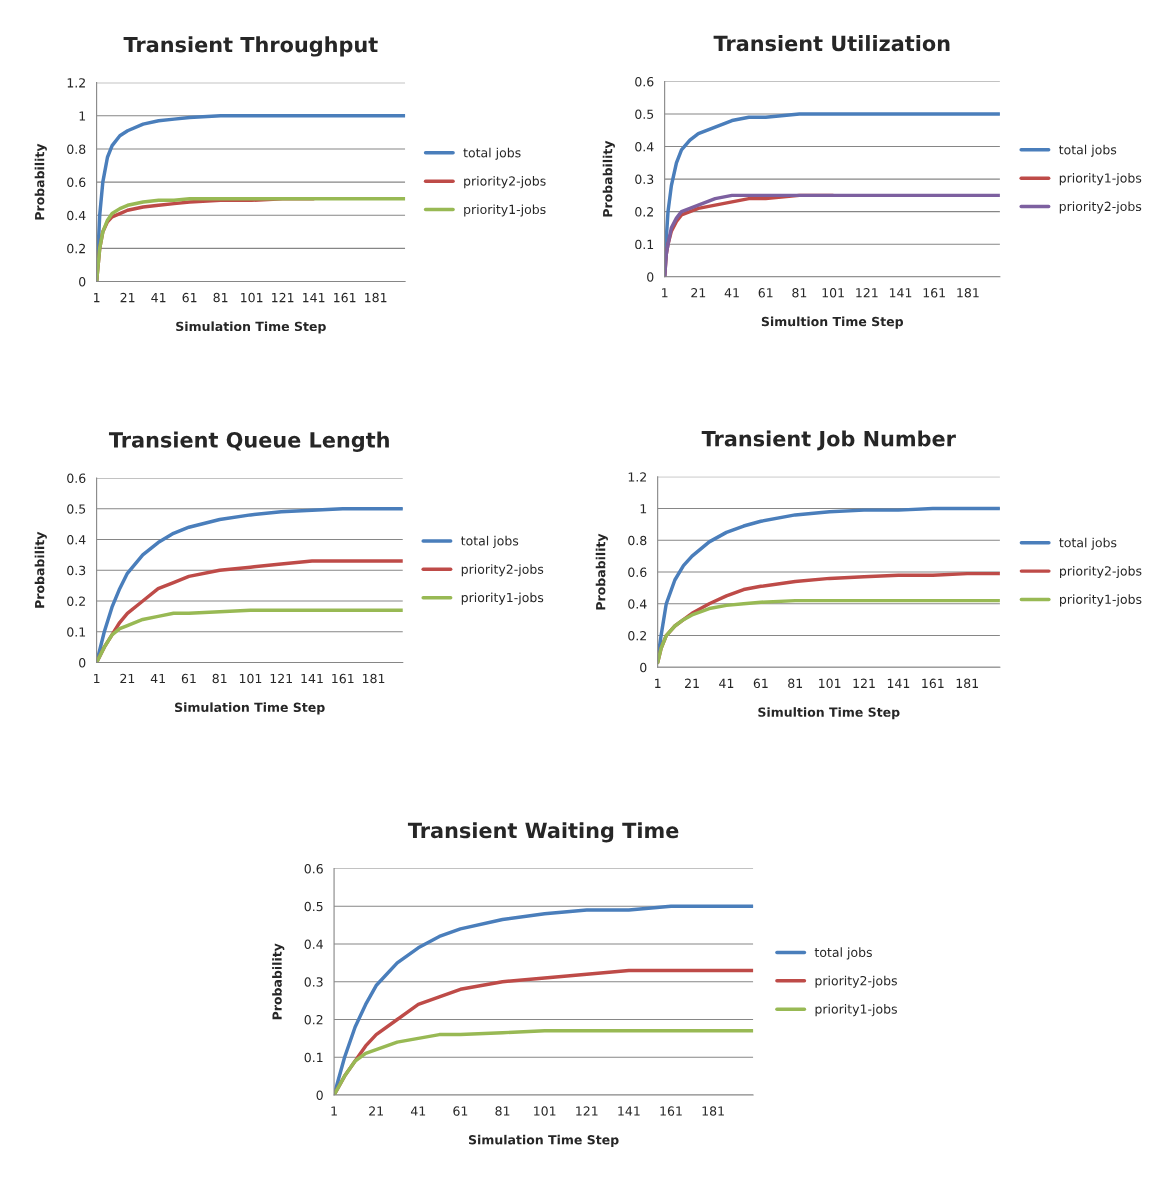  What do you see at coordinates (831, 43) in the screenshot?
I see `chart-title: Transient Utilization` at bounding box center [831, 43].